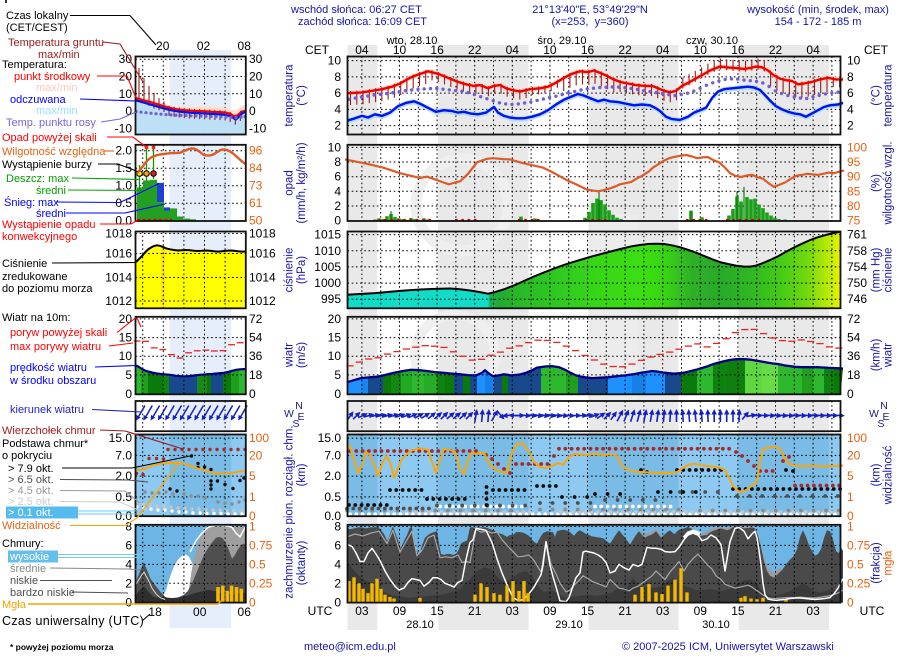 The width and height of the screenshot is (910, 660). Describe the element at coordinates (49, 138) in the screenshot. I see `svg-text: Opad powyżej skali` at that location.